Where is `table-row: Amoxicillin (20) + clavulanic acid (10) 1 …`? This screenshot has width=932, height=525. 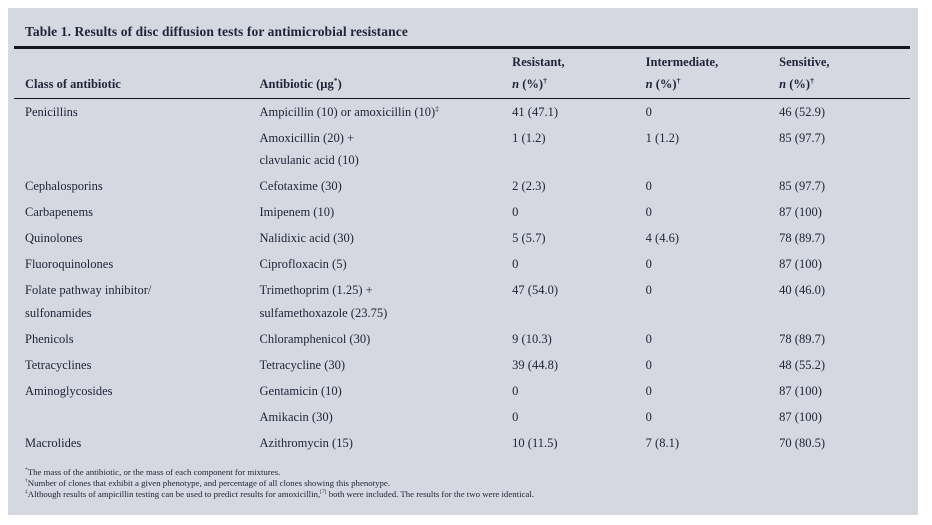 table-row: Amoxicillin (20) + clavulanic acid (10) 1 … is located at coordinates (462, 149).